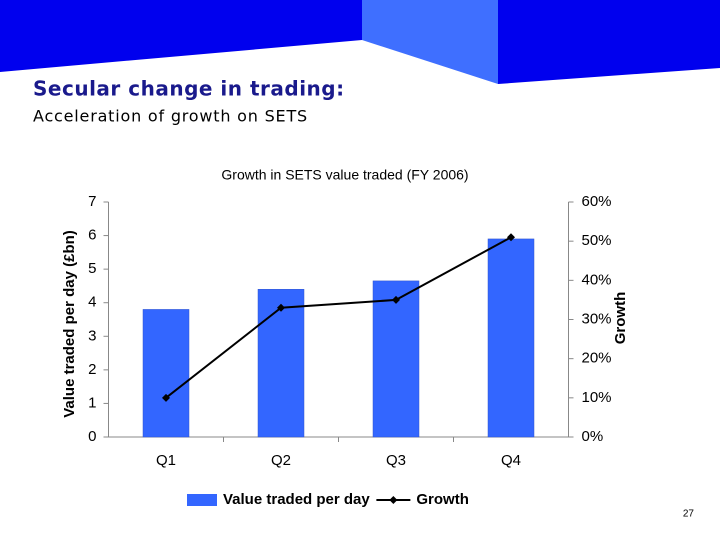  What do you see at coordinates (442, 499) in the screenshot?
I see `legend-label: Growth` at bounding box center [442, 499].